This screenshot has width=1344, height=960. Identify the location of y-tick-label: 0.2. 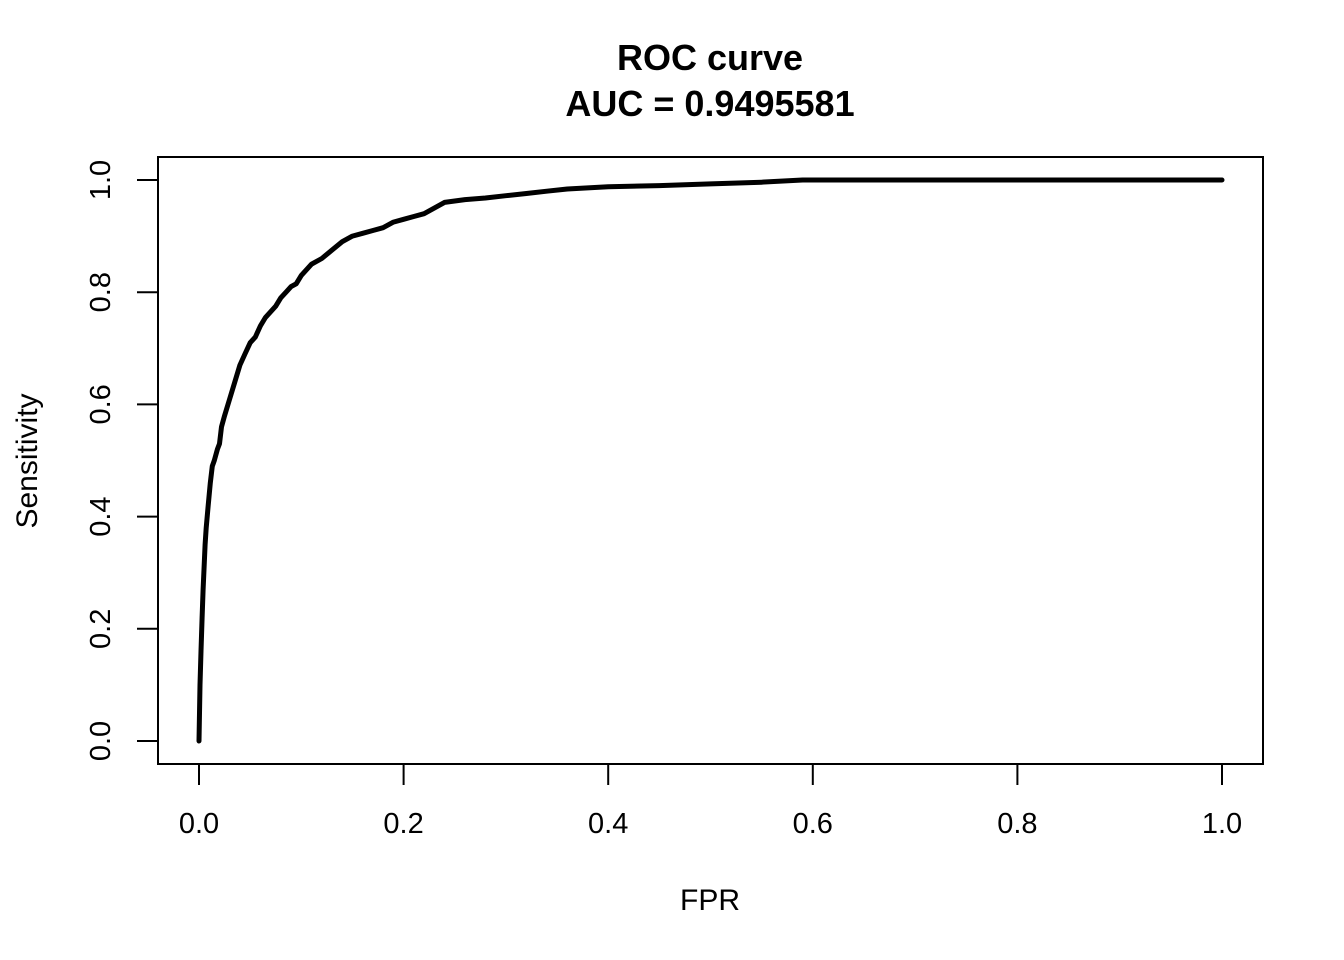
(101, 629).